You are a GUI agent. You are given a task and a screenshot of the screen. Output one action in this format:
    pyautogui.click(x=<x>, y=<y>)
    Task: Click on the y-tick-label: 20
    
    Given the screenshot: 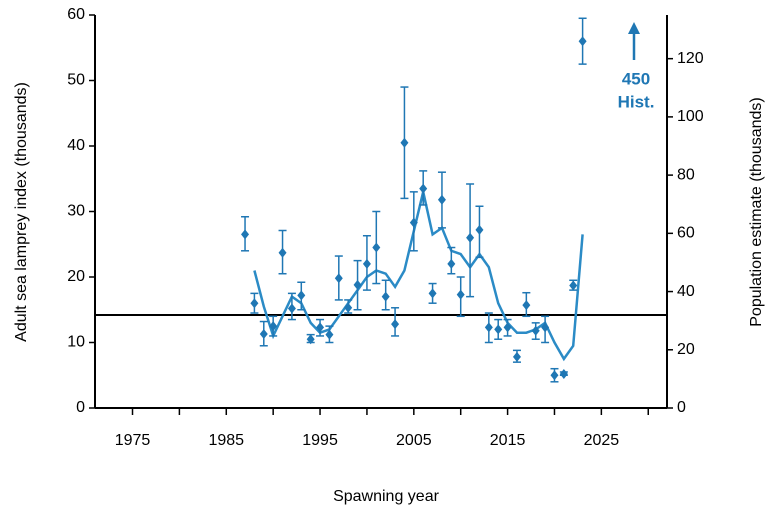 What is the action you would take?
    pyautogui.click(x=76, y=276)
    